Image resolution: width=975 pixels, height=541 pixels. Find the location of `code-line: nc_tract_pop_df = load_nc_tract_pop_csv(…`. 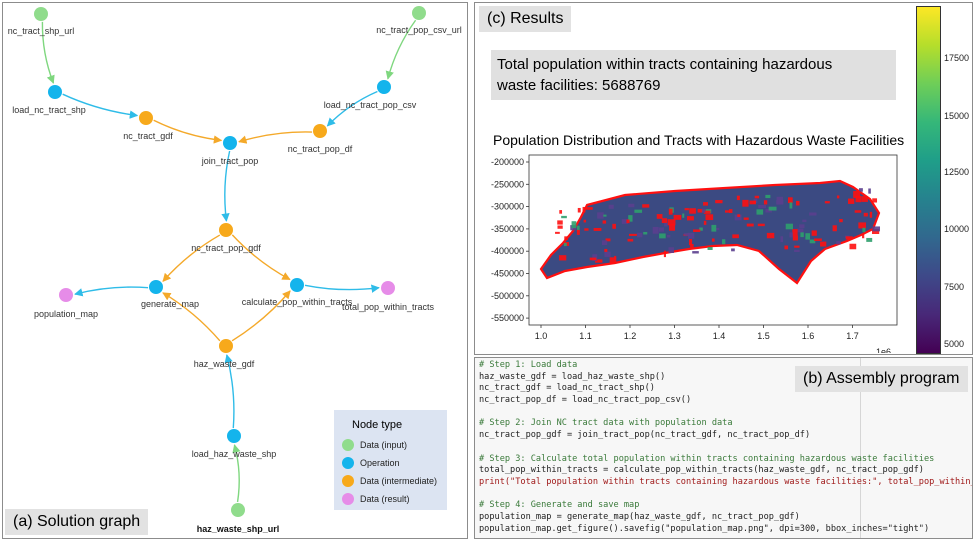

code-line: nc_tract_pop_df = load_nc_tract_pop_csv(… is located at coordinates (585, 400).